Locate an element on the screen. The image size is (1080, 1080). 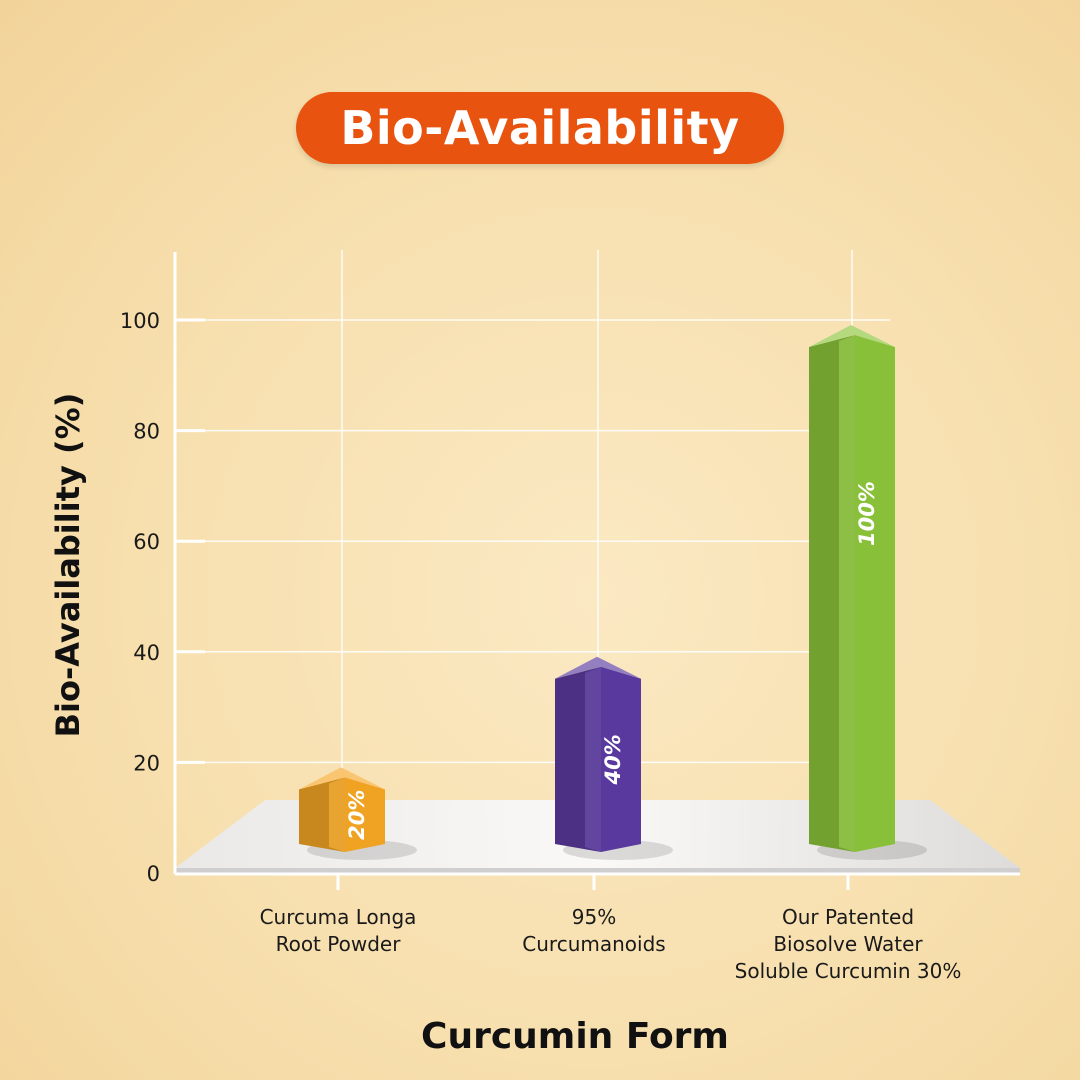
y-tick-label: 0 is located at coordinates (153, 874).